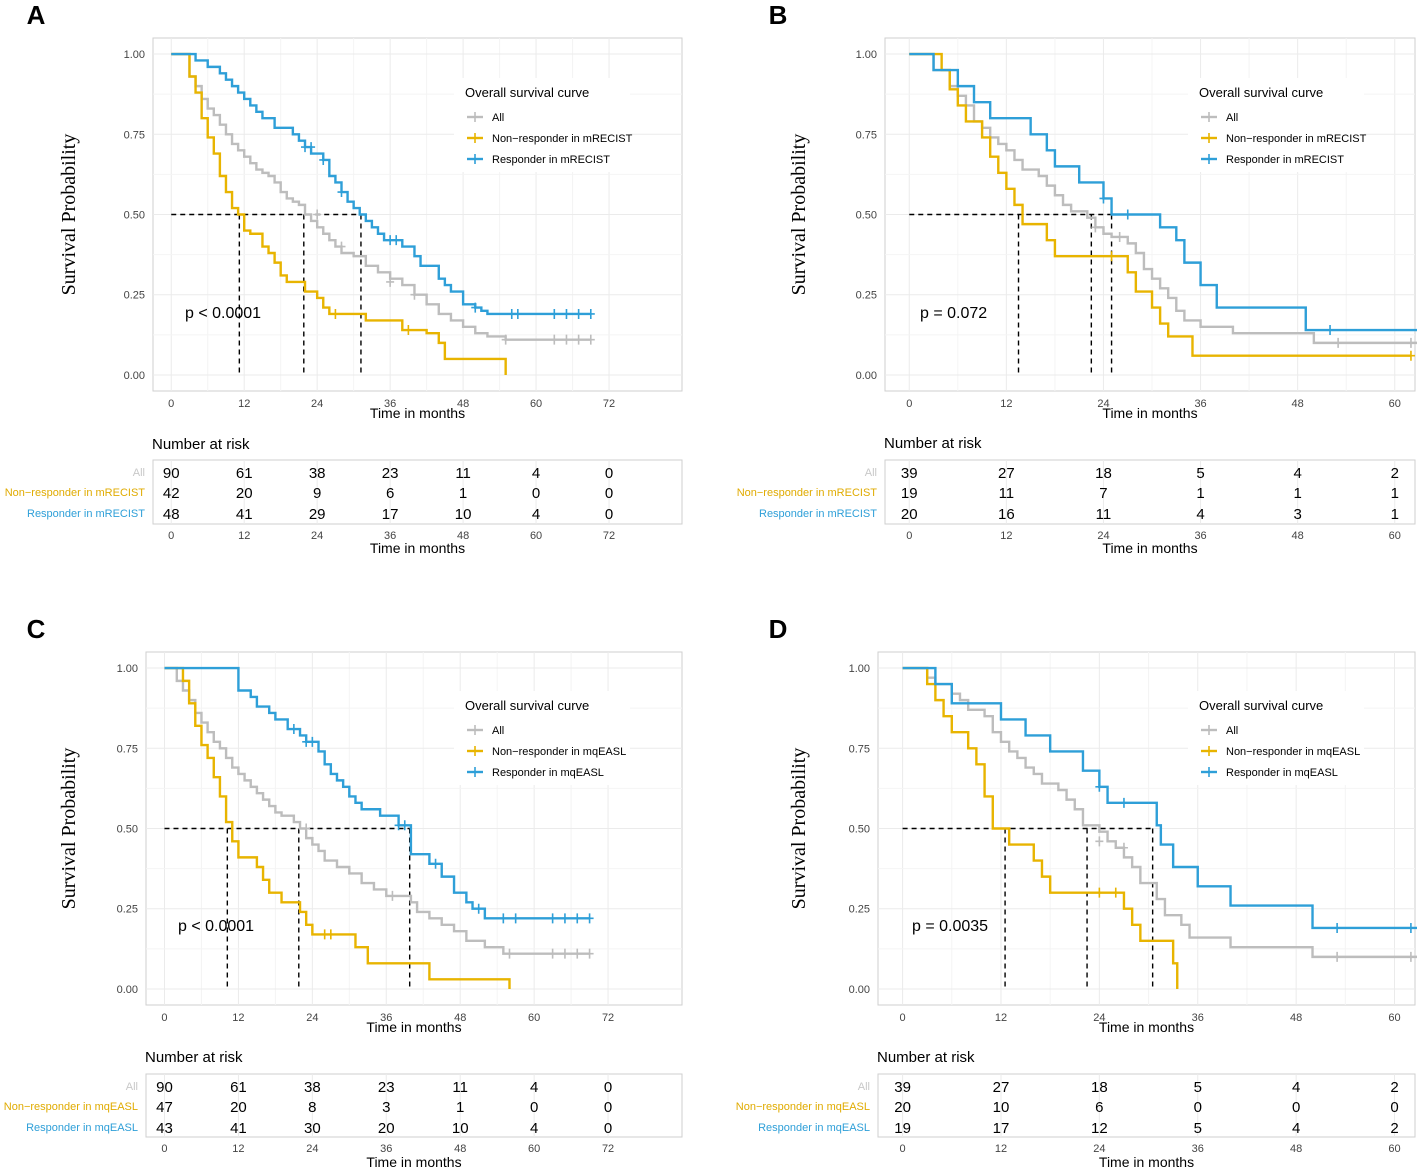 The width and height of the screenshot is (1417, 1170). Describe the element at coordinates (1001, 1128) in the screenshot. I see `risk-cell: 17` at that location.